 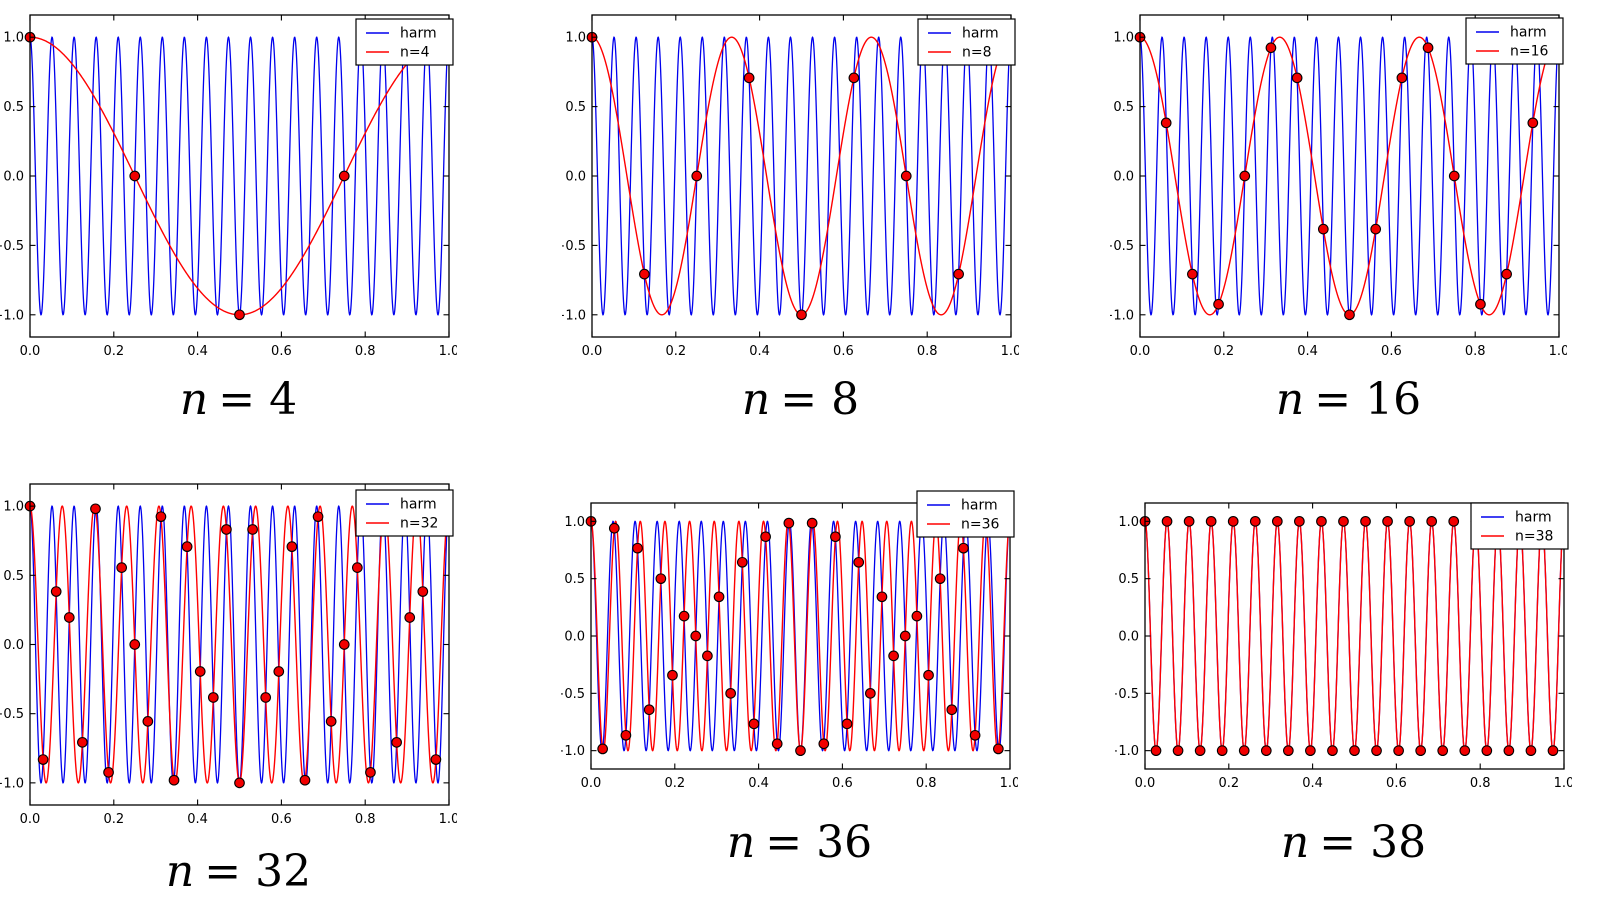 I want to click on caption-n8: n = 8, so click(x=800, y=399).